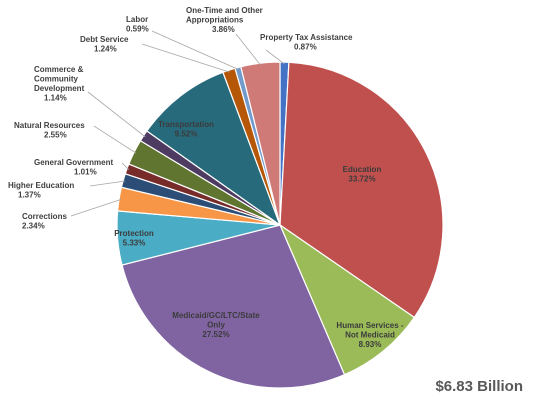 Image resolution: width=537 pixels, height=403 pixels. I want to click on slice-label-higher-education: Higher Education 1.37%, so click(41, 190).